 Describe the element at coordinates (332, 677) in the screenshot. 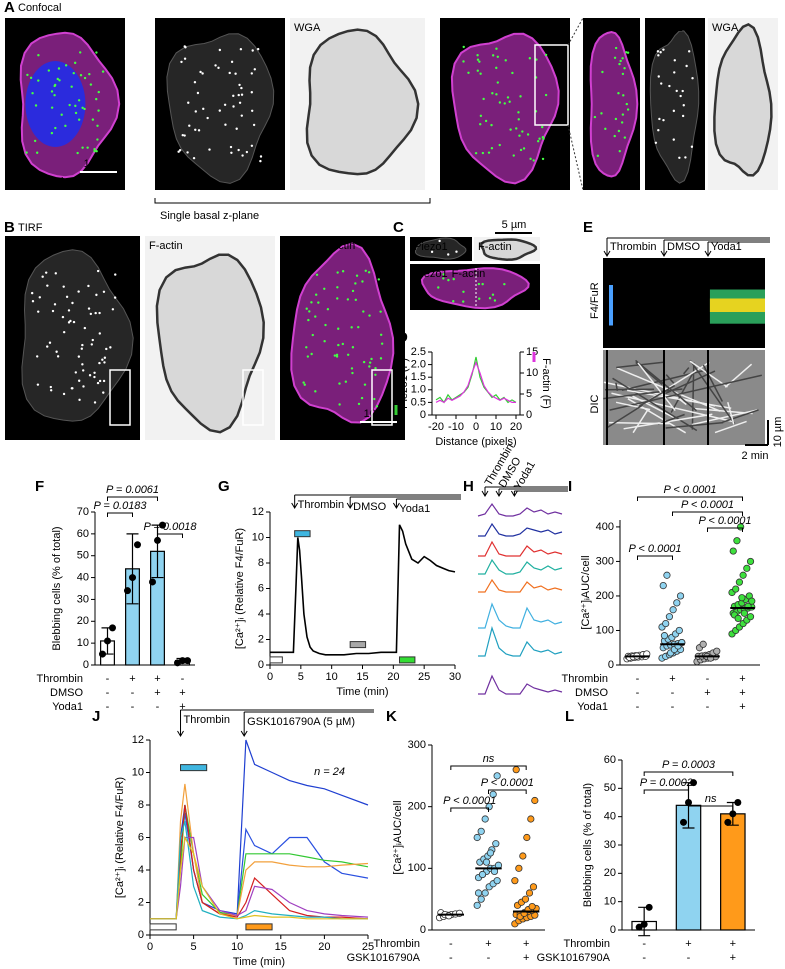

I see `x-tick-label: 10` at that location.